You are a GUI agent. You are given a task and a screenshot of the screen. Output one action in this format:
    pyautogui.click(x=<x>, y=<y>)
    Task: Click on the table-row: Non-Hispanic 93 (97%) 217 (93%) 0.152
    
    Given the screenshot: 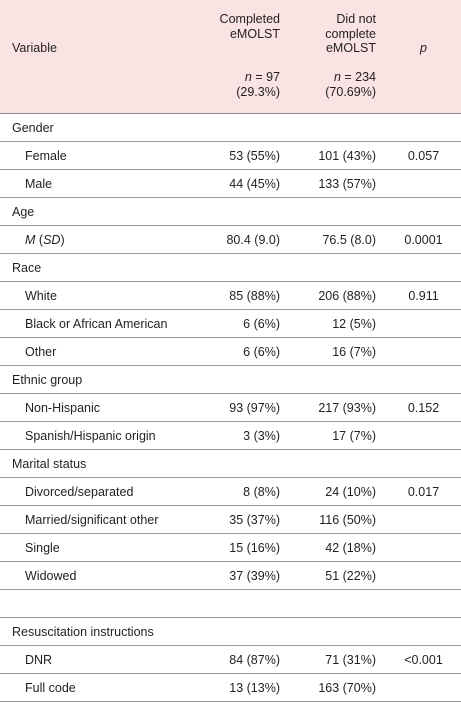 What is the action you would take?
    pyautogui.click(x=230, y=407)
    